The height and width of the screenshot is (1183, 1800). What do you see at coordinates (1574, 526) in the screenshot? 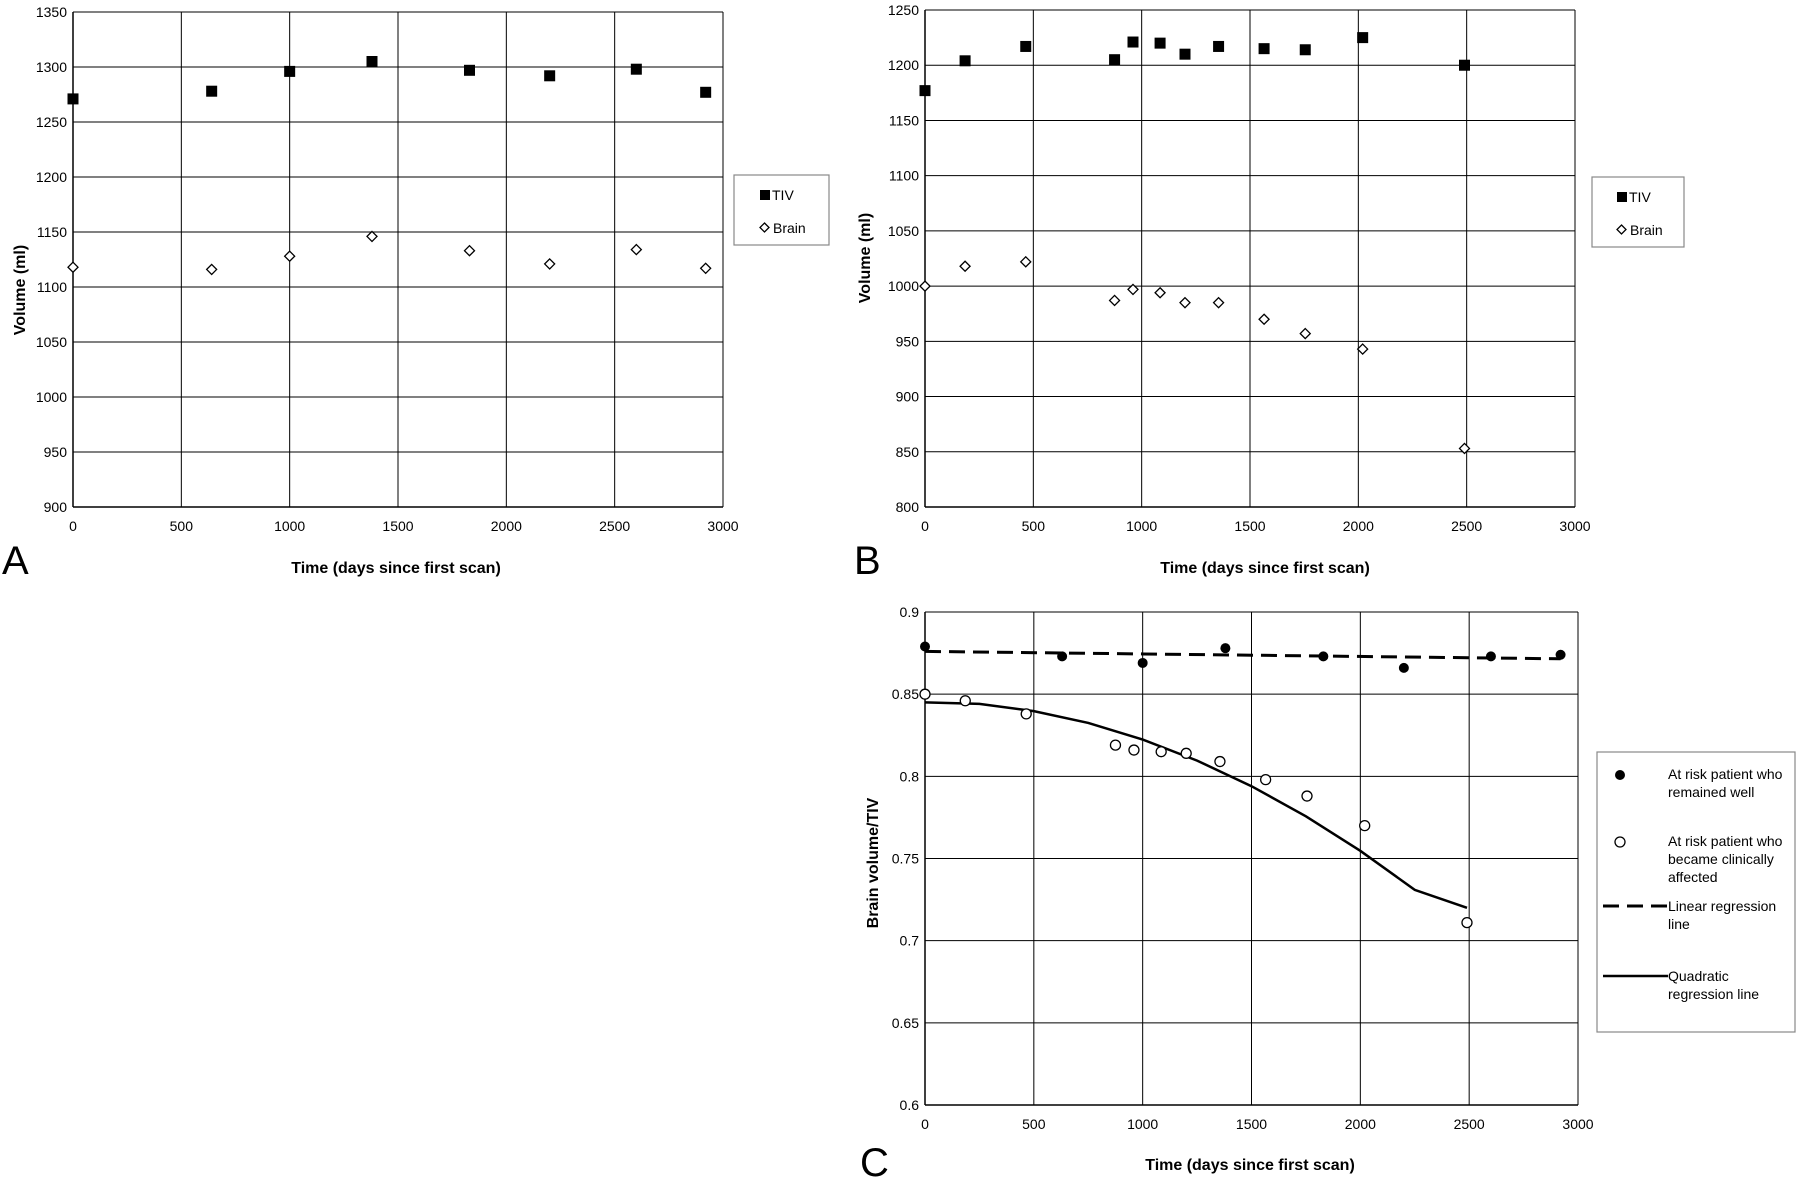
I see `panel-b-x-tick-label: 3000` at bounding box center [1574, 526].